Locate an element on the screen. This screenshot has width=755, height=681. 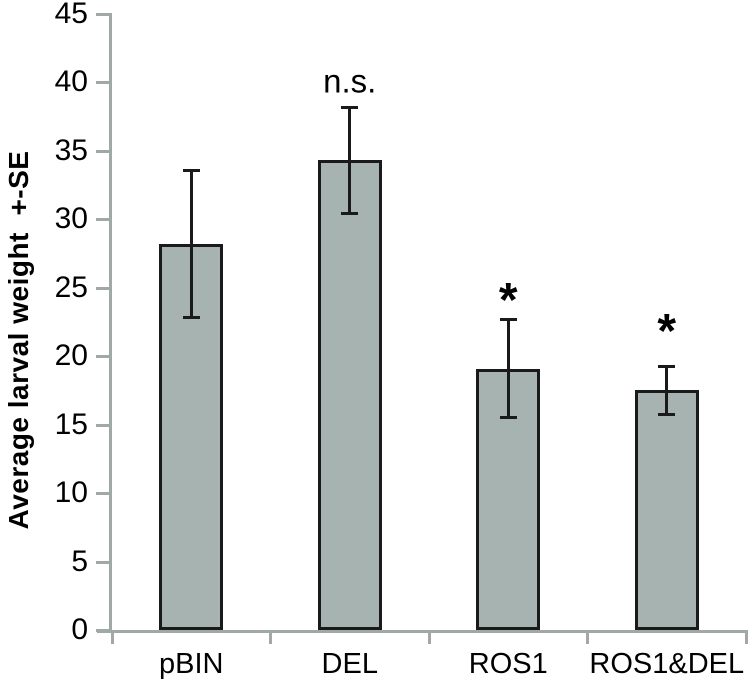
x-axis-label-ros1-del: ROS1&DEL is located at coordinates (667, 664).